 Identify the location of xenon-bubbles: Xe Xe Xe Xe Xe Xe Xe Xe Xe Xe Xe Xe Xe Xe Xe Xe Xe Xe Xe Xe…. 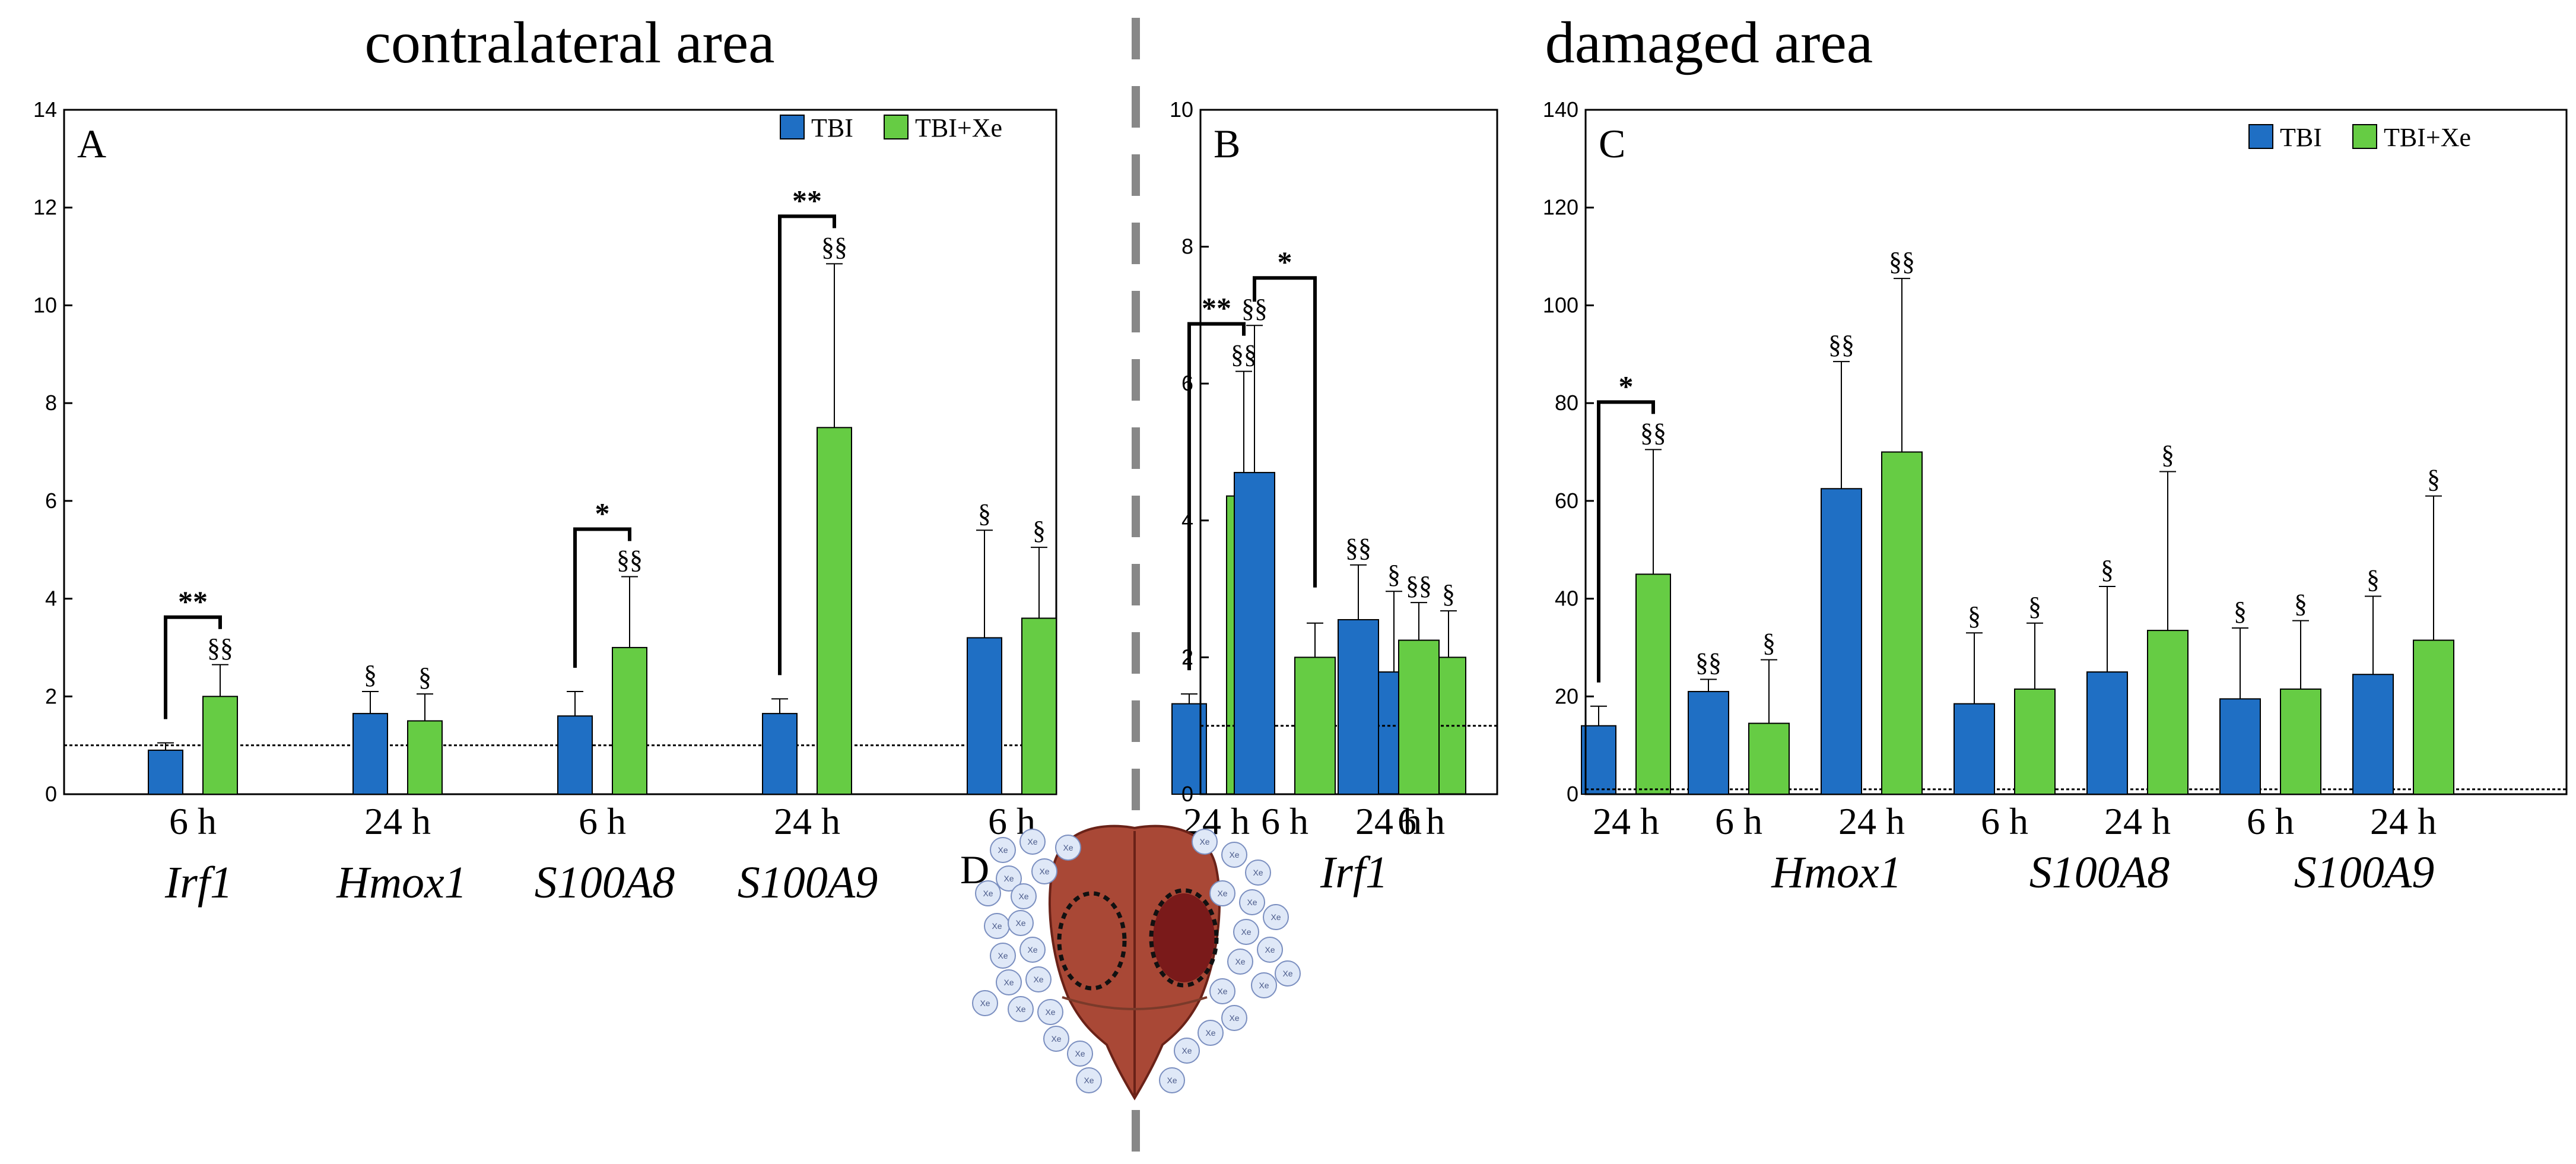
(1136, 961).